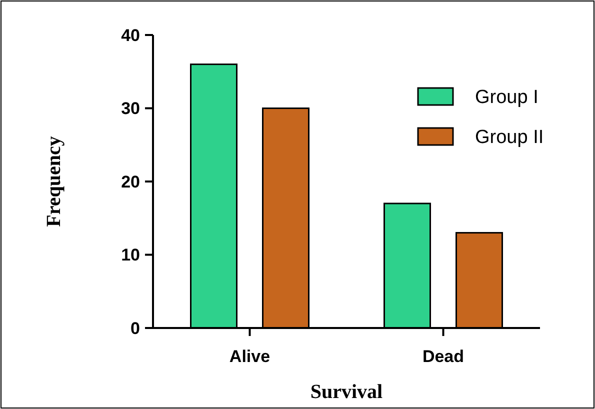 This screenshot has width=595, height=409. Describe the element at coordinates (509, 137) in the screenshot. I see `legend-label: Group II` at that location.